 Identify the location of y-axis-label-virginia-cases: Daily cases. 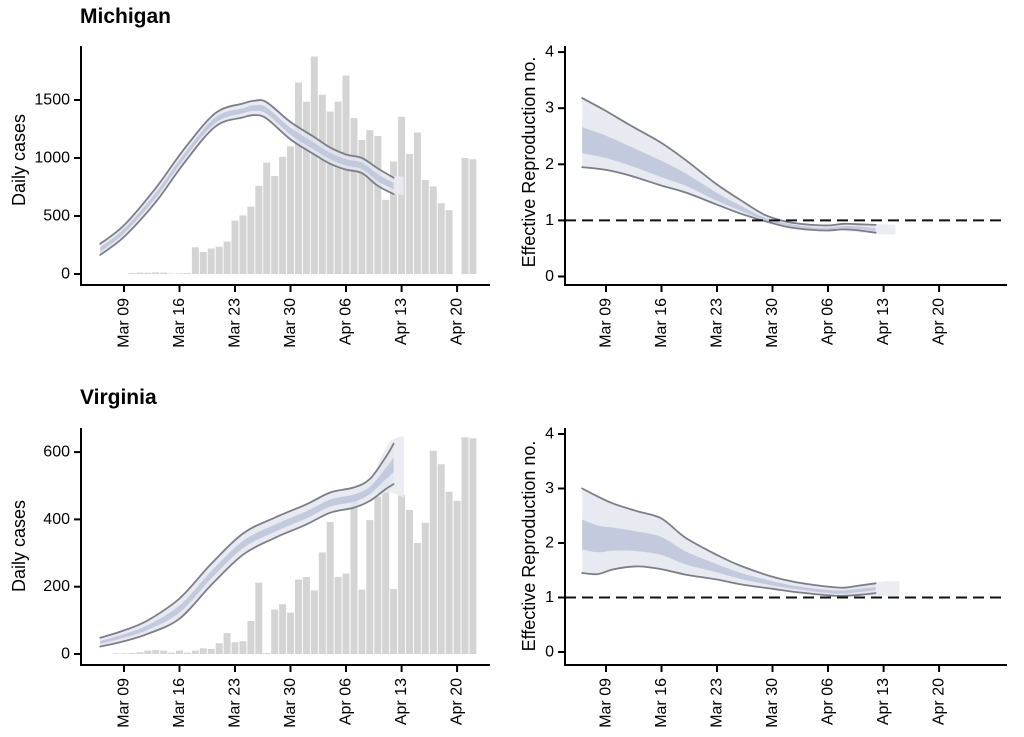
(19, 546).